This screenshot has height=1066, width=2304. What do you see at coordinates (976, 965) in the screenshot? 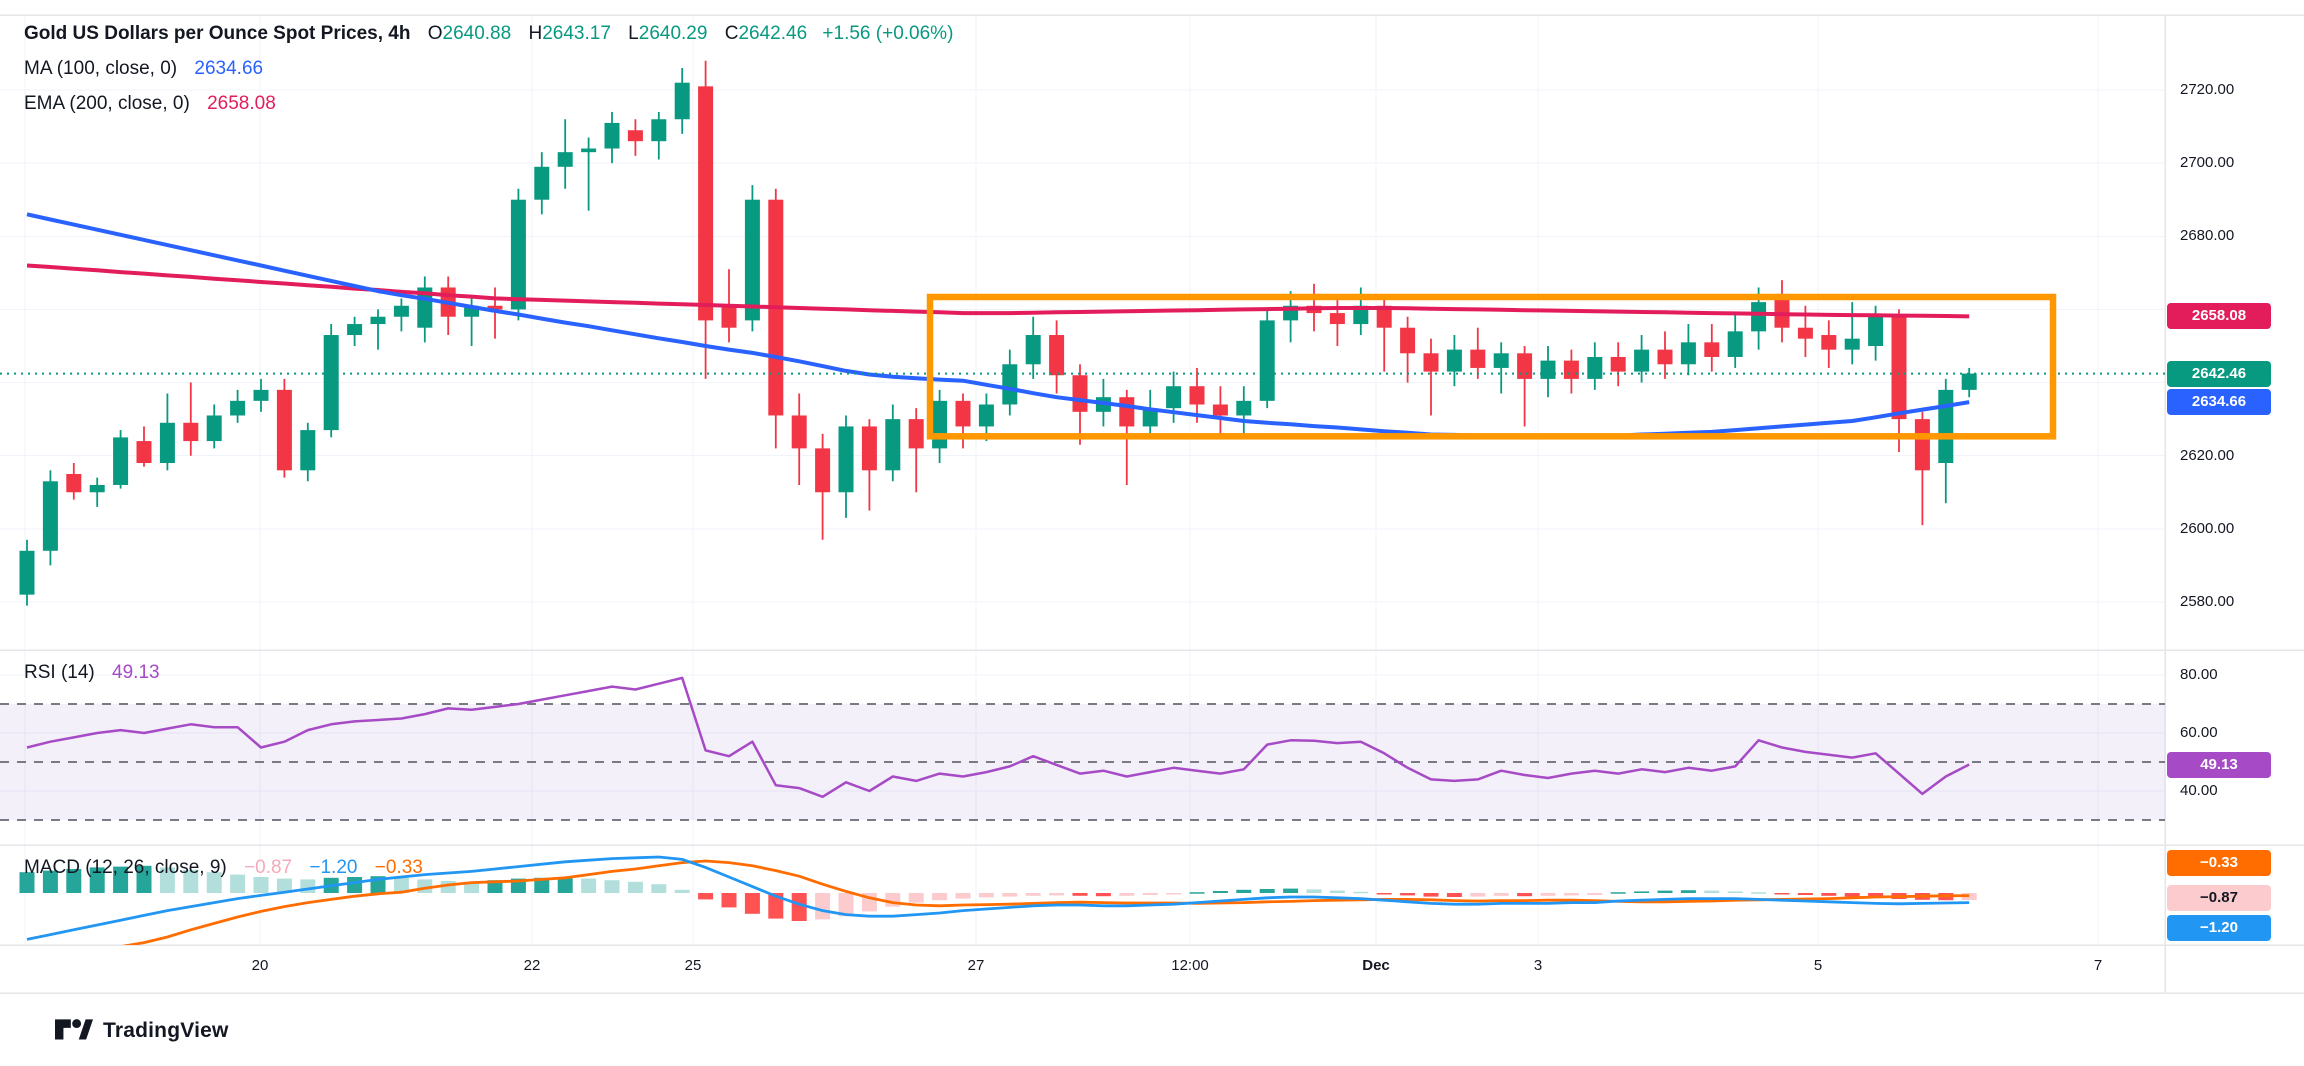
I see `time-label-27: 27` at bounding box center [976, 965].